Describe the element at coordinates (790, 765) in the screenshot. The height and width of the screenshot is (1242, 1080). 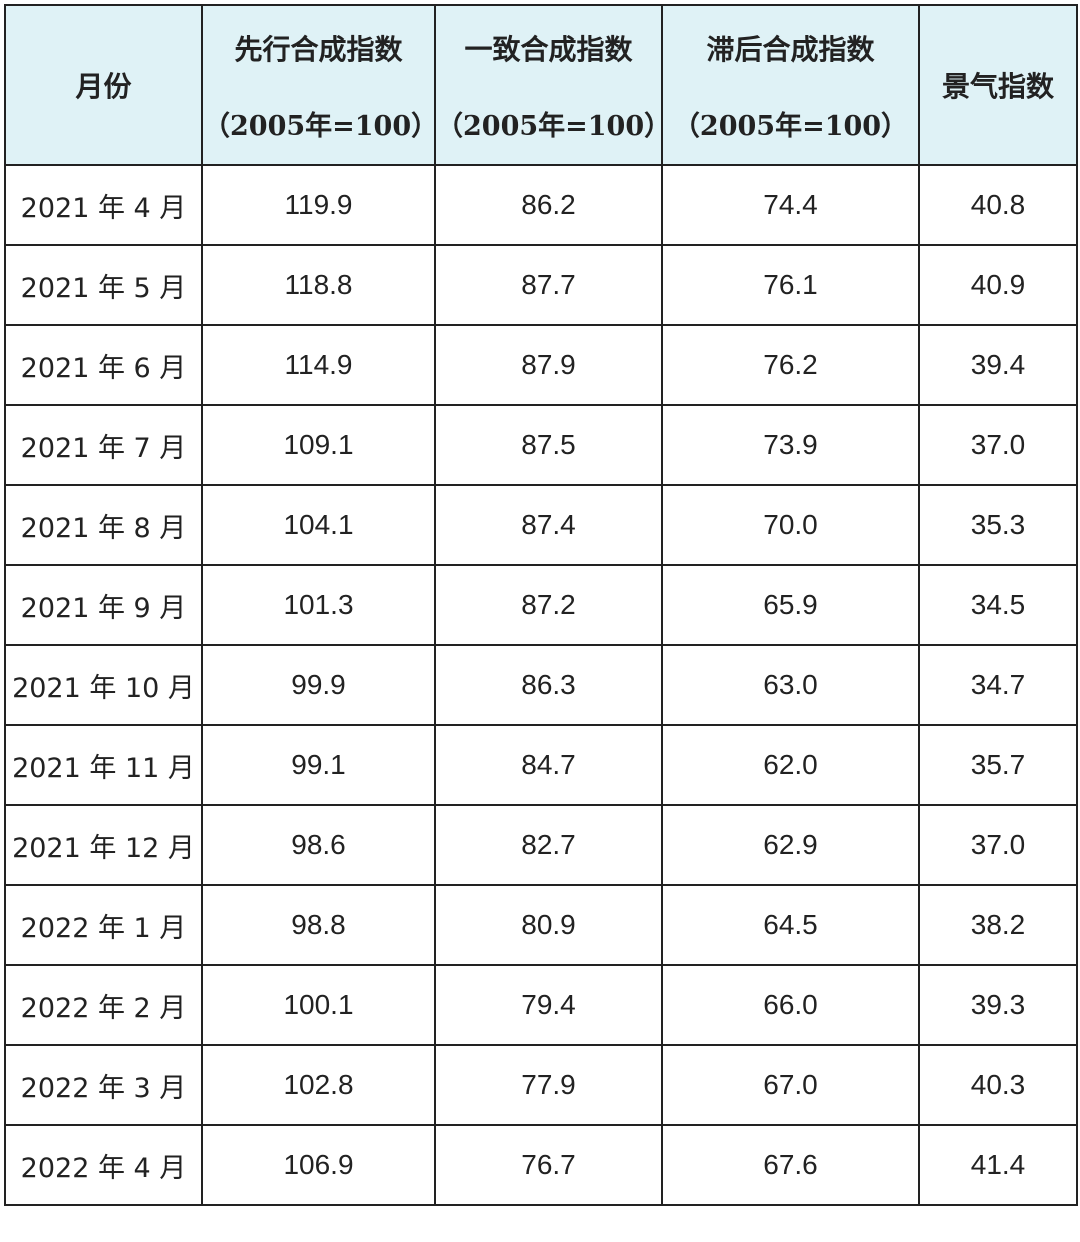
I see `value-cell: 62.0` at that location.